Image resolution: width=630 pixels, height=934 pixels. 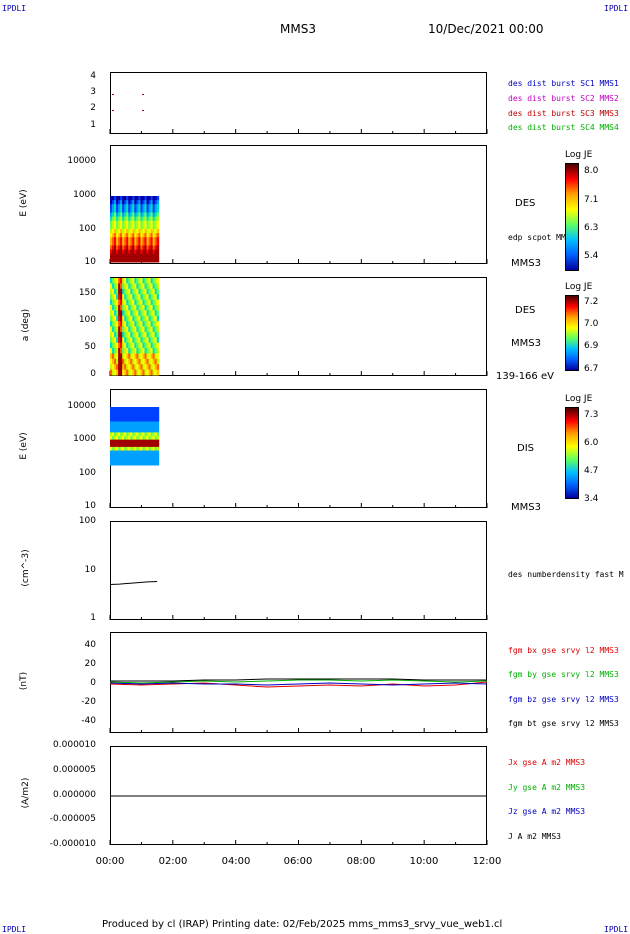 What do you see at coordinates (298, 861) in the screenshot?
I see `x-tick: 06:00` at bounding box center [298, 861].